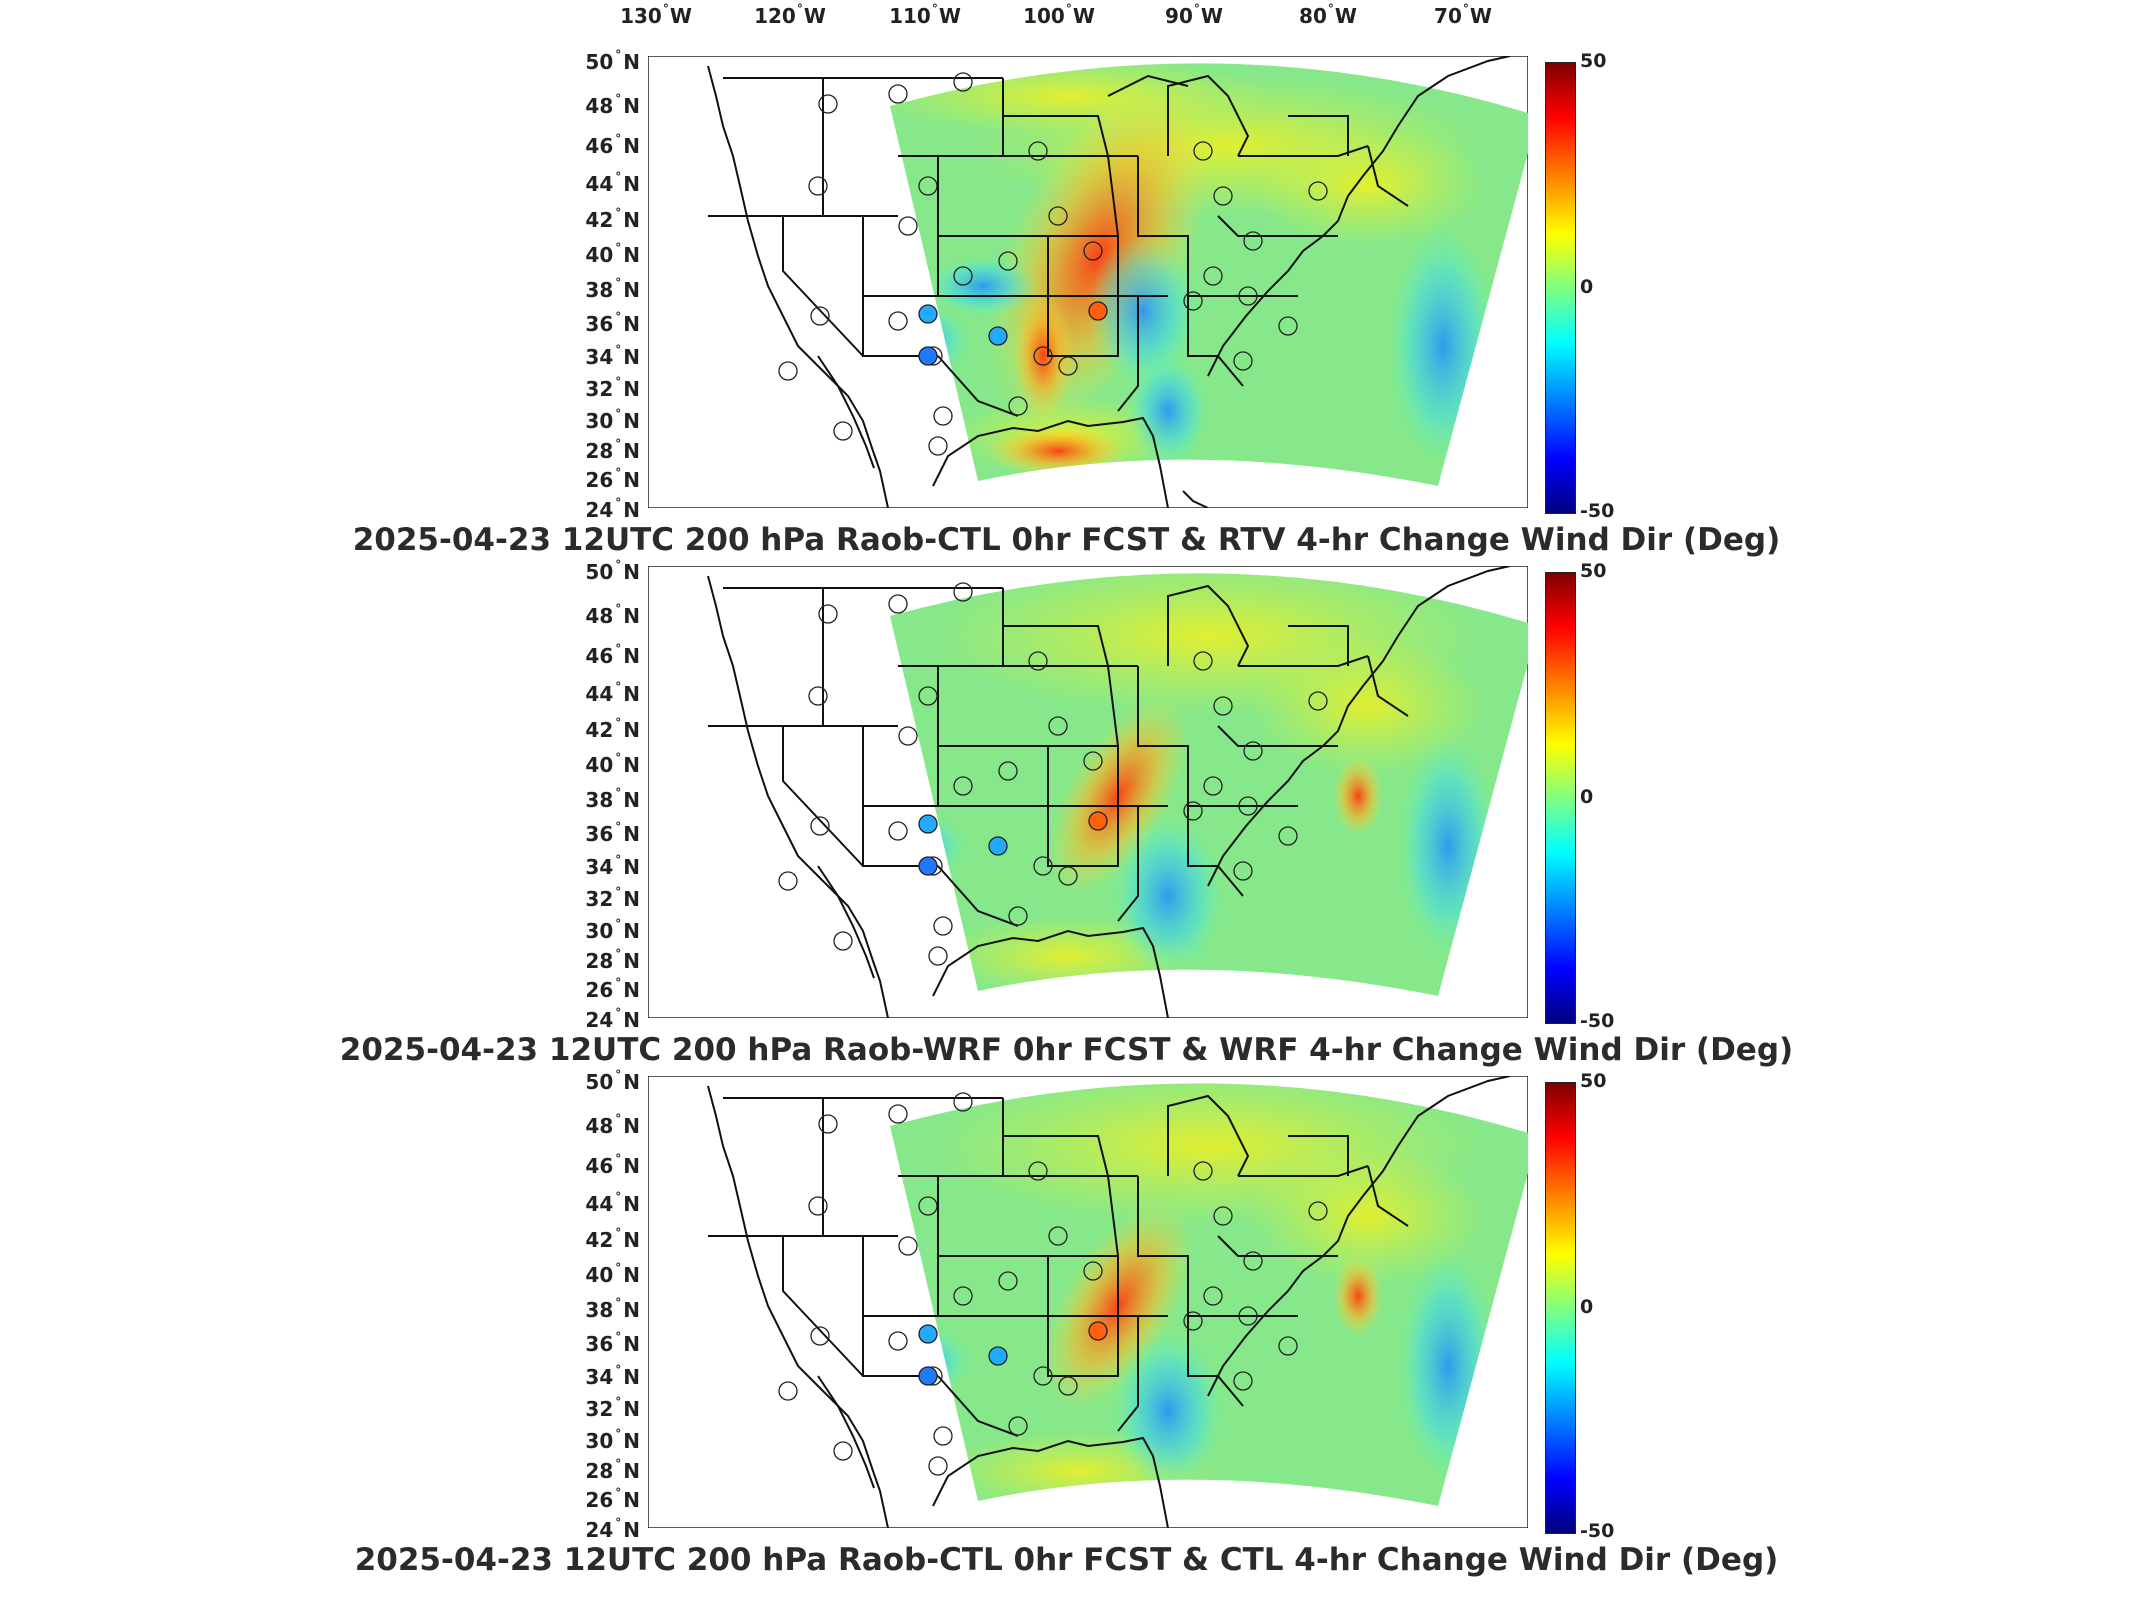 Image resolution: width=2133 pixels, height=1600 pixels. I want to click on lon-label: 80°W, so click(1328, 15).